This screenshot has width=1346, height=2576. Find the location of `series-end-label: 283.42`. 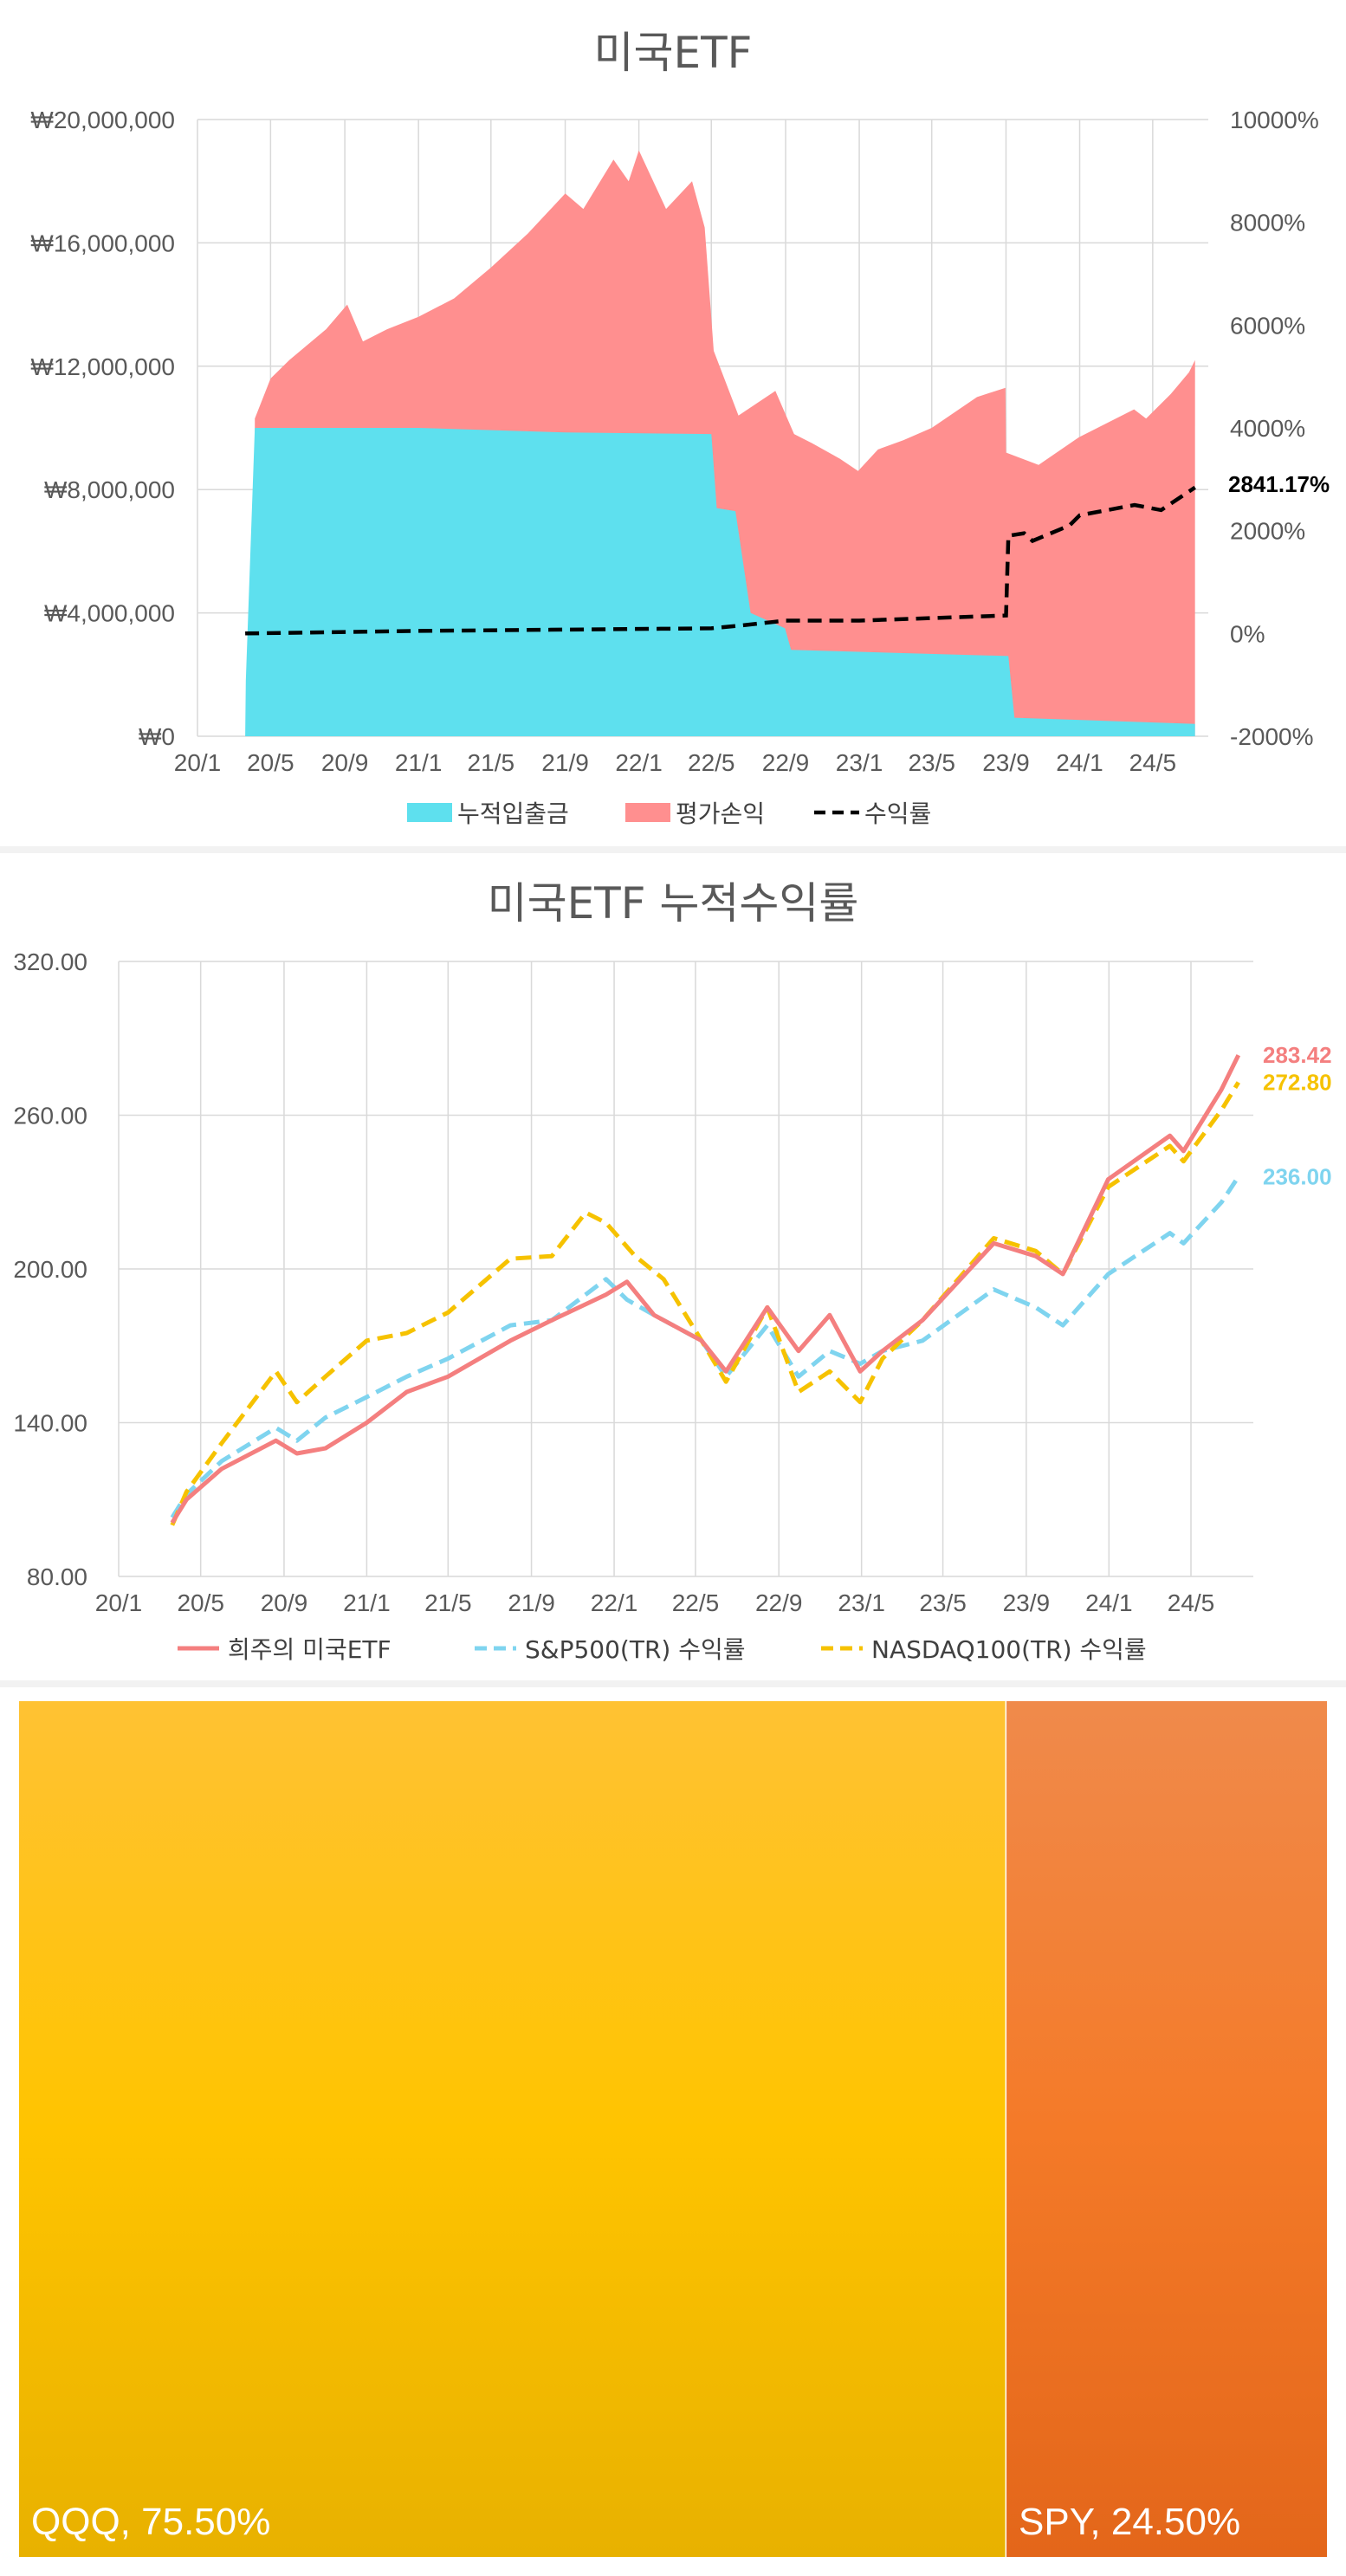

series-end-label: 283.42 is located at coordinates (1297, 1055).